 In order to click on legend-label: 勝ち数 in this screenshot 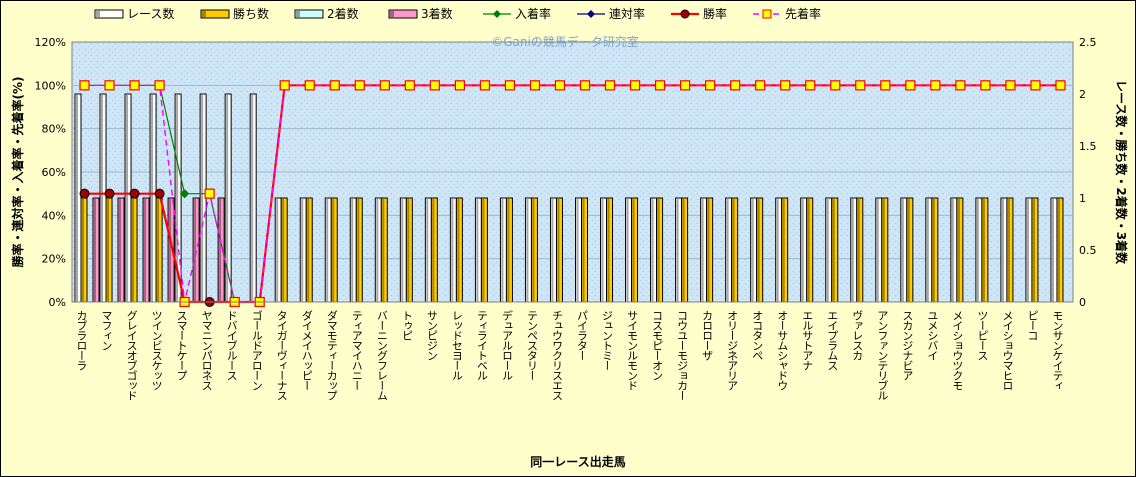, I will do `click(251, 13)`.